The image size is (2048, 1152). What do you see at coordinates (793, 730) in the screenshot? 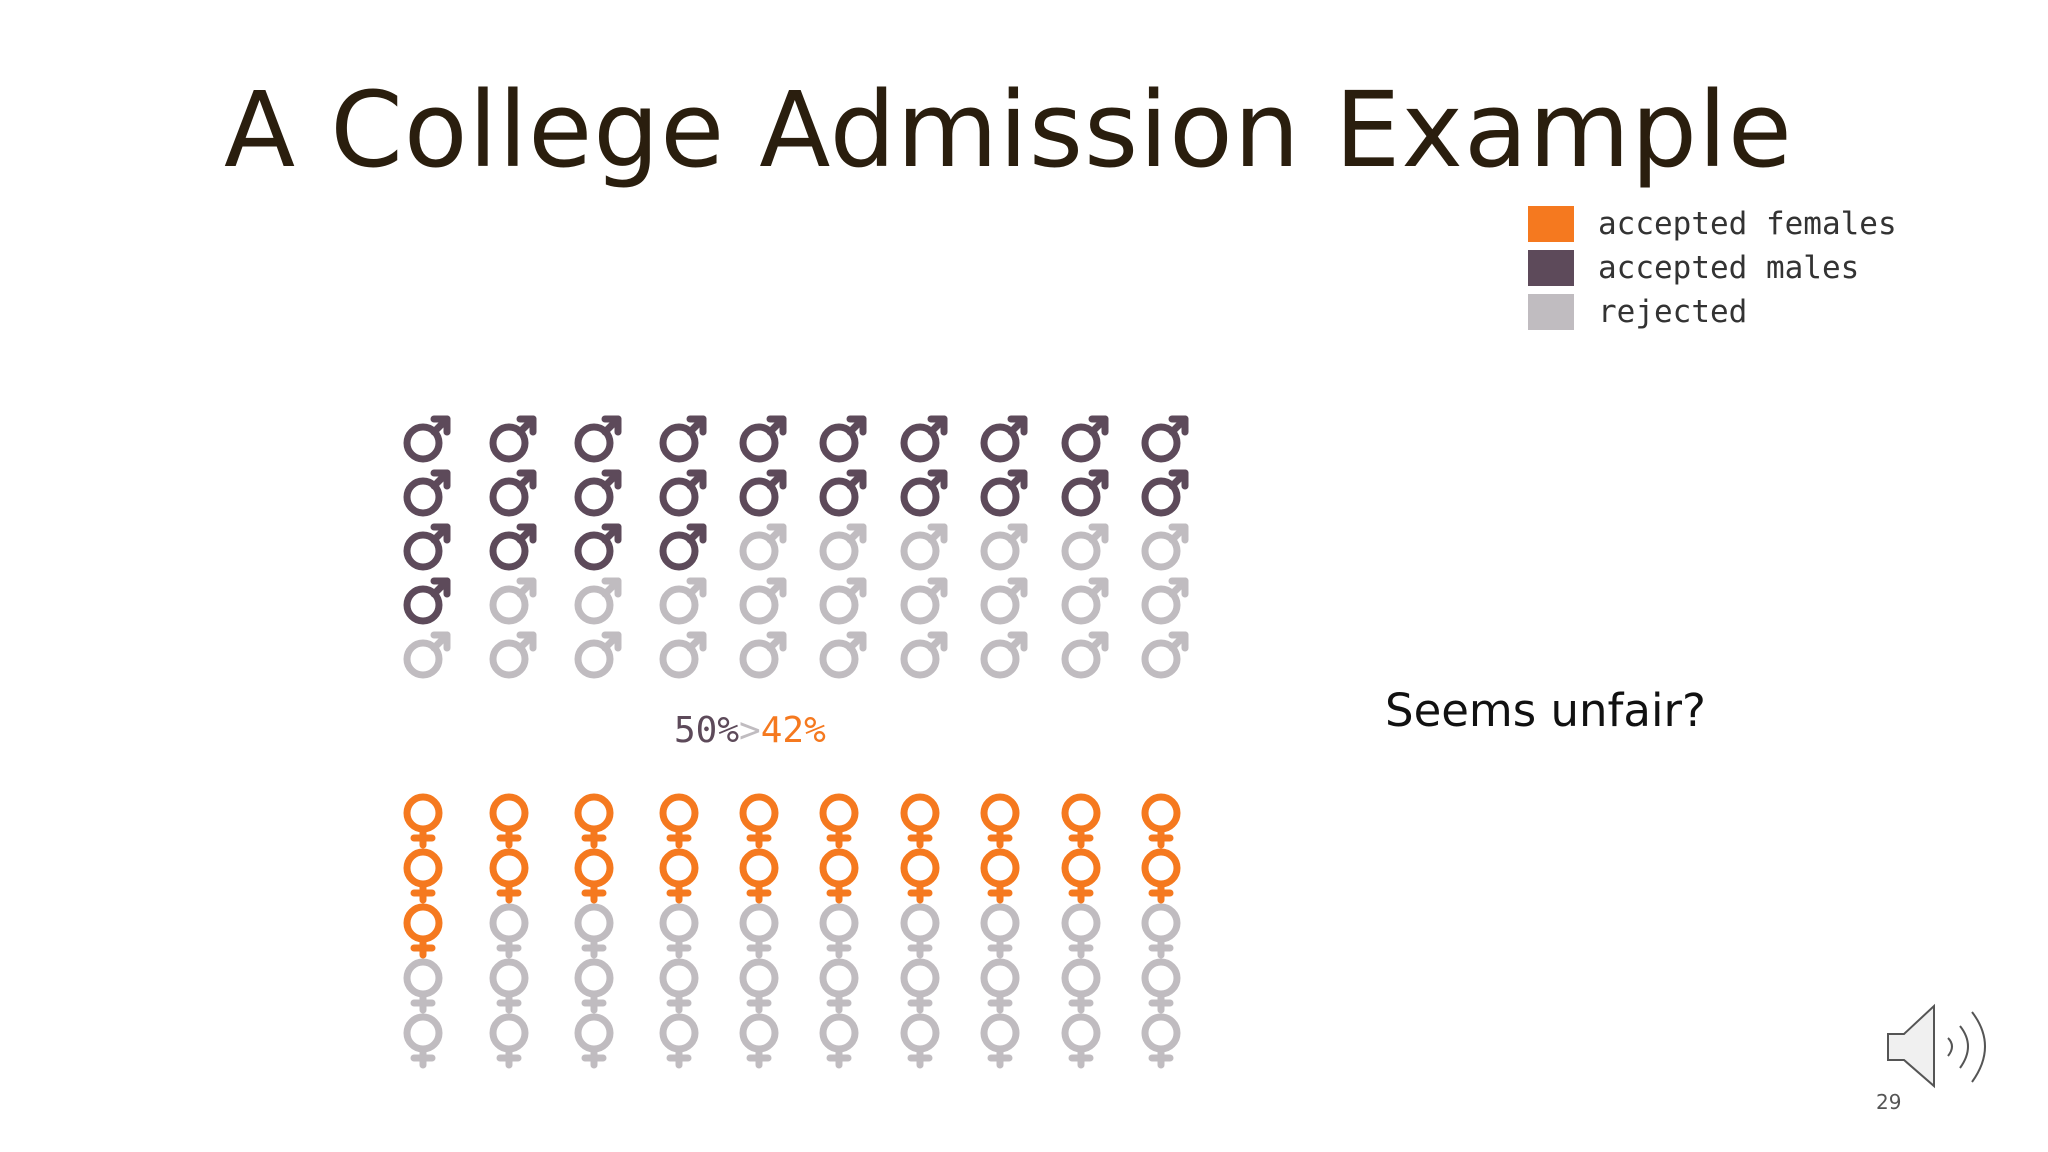
I see `female-acceptance-rate: 42%` at bounding box center [793, 730].